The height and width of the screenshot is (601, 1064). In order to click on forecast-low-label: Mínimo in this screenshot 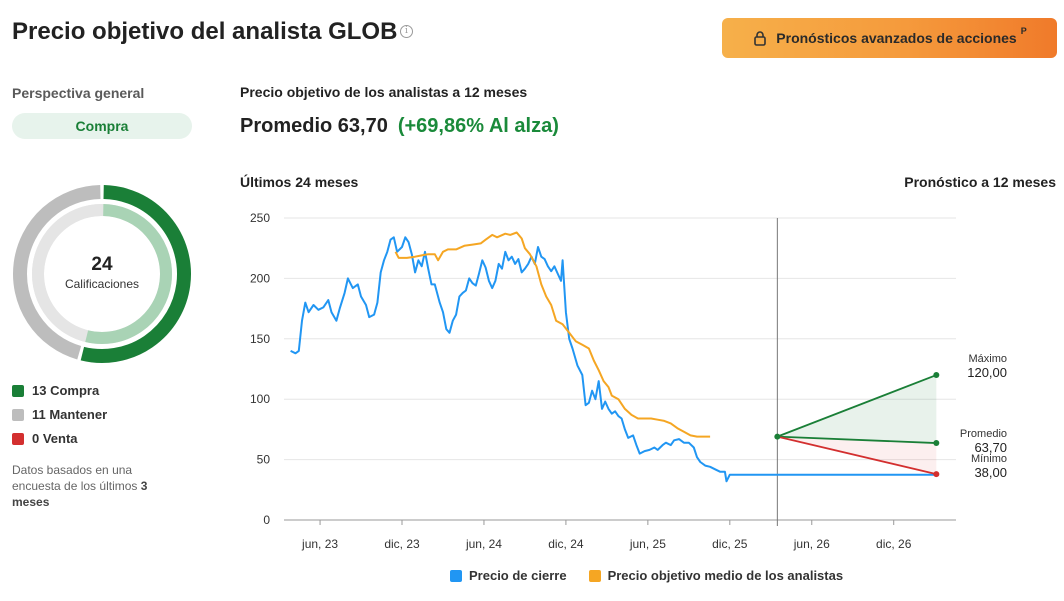, I will do `click(989, 459)`.